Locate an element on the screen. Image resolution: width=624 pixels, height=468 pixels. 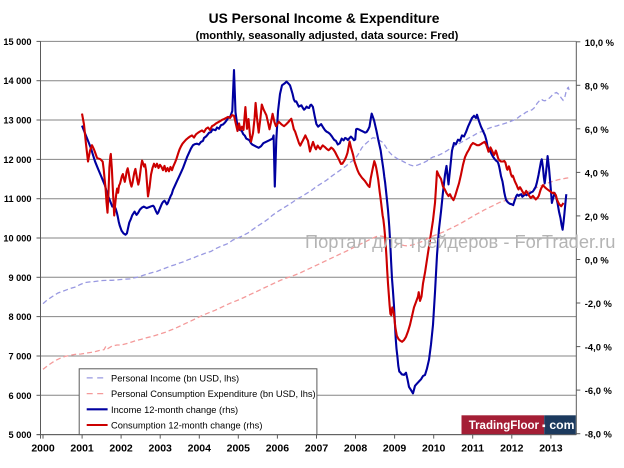
svg-text: 2012 is located at coordinates (512, 449).